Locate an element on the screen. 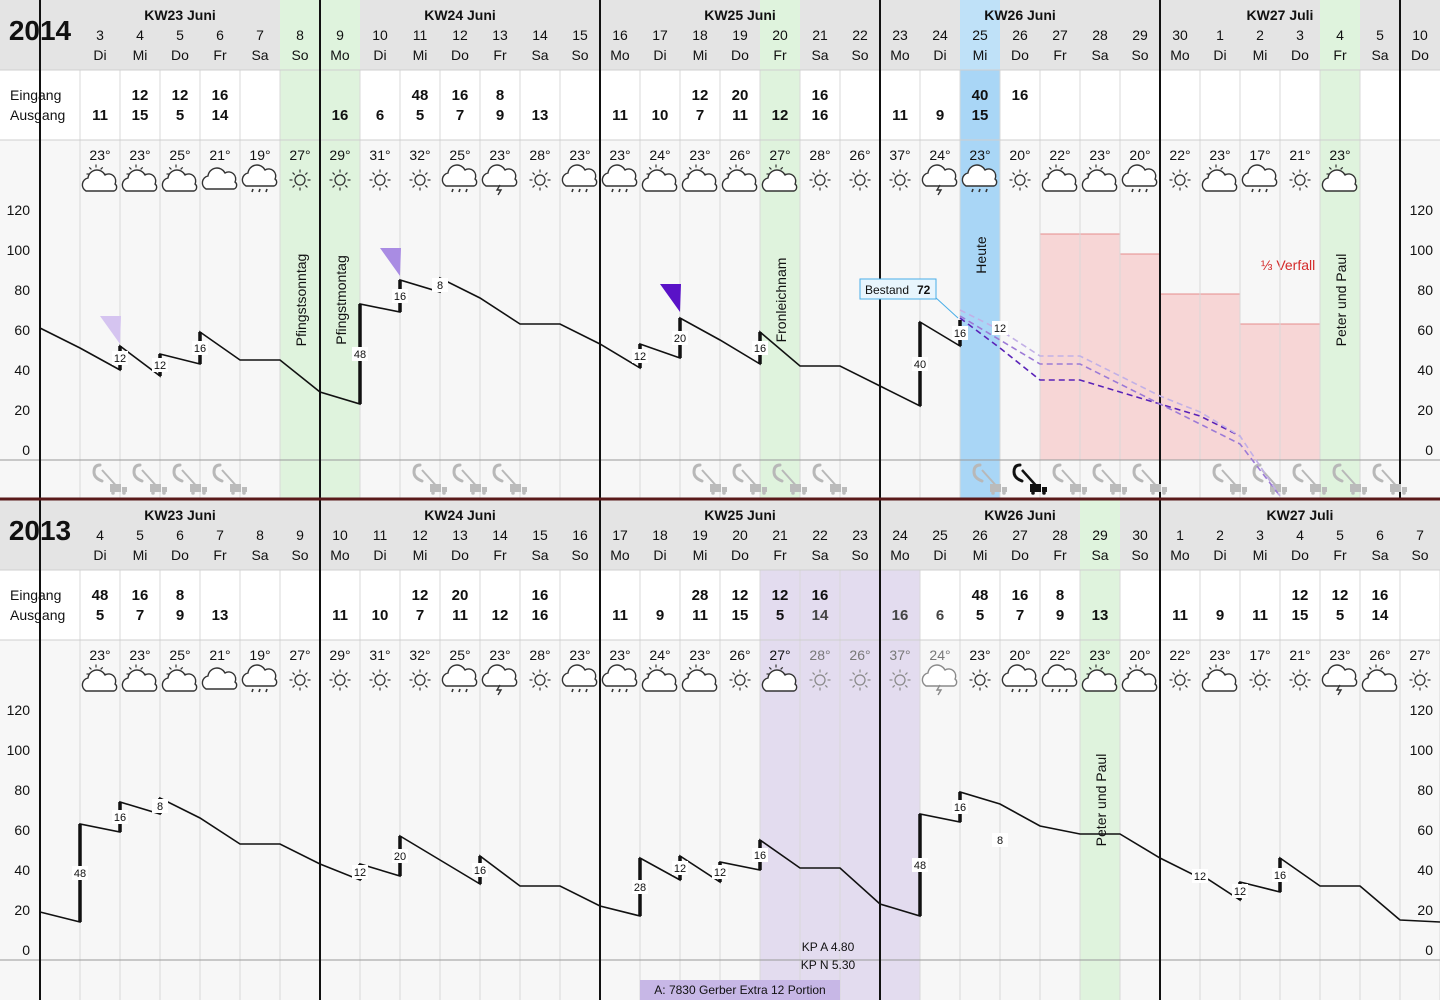  day-number: 8 is located at coordinates (260, 535).